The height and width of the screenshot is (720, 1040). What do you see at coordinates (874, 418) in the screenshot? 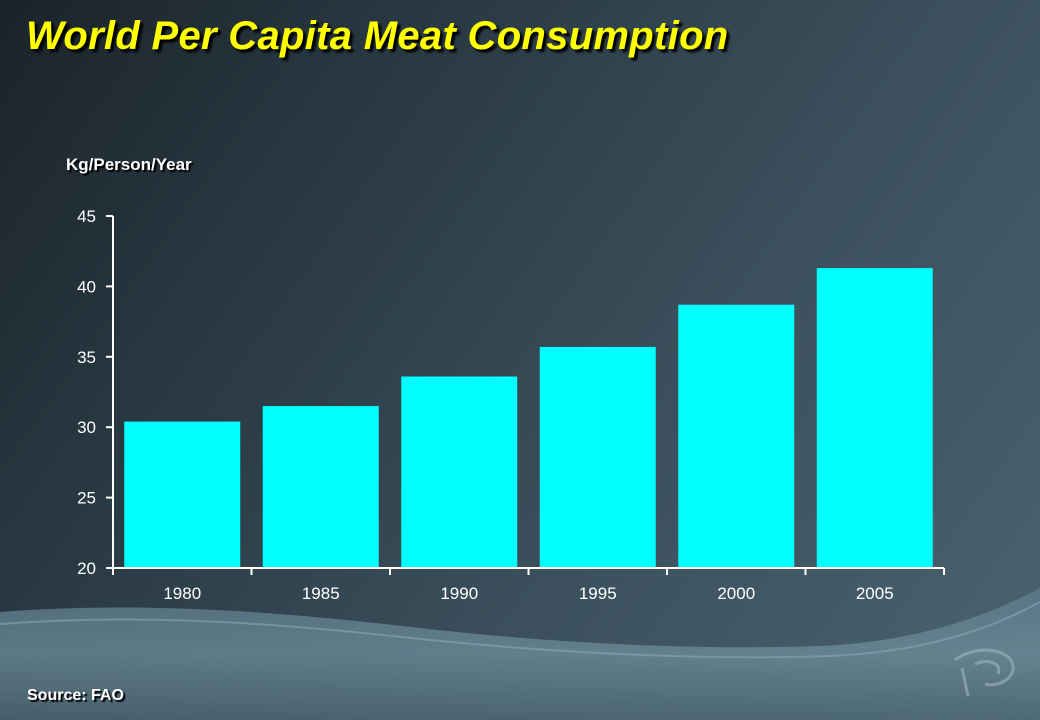
I see `bar-2005` at bounding box center [874, 418].